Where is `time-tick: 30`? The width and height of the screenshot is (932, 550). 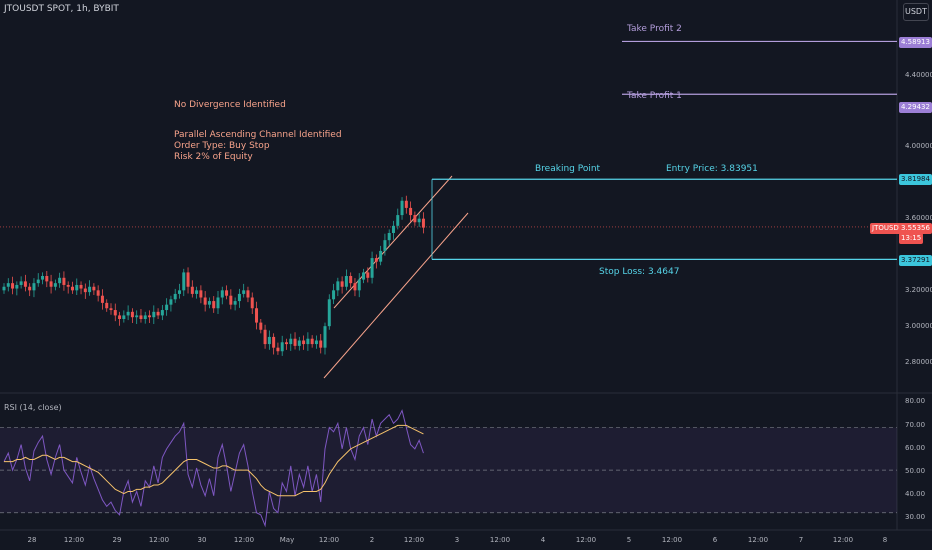
time-tick: 30 is located at coordinates (202, 540).